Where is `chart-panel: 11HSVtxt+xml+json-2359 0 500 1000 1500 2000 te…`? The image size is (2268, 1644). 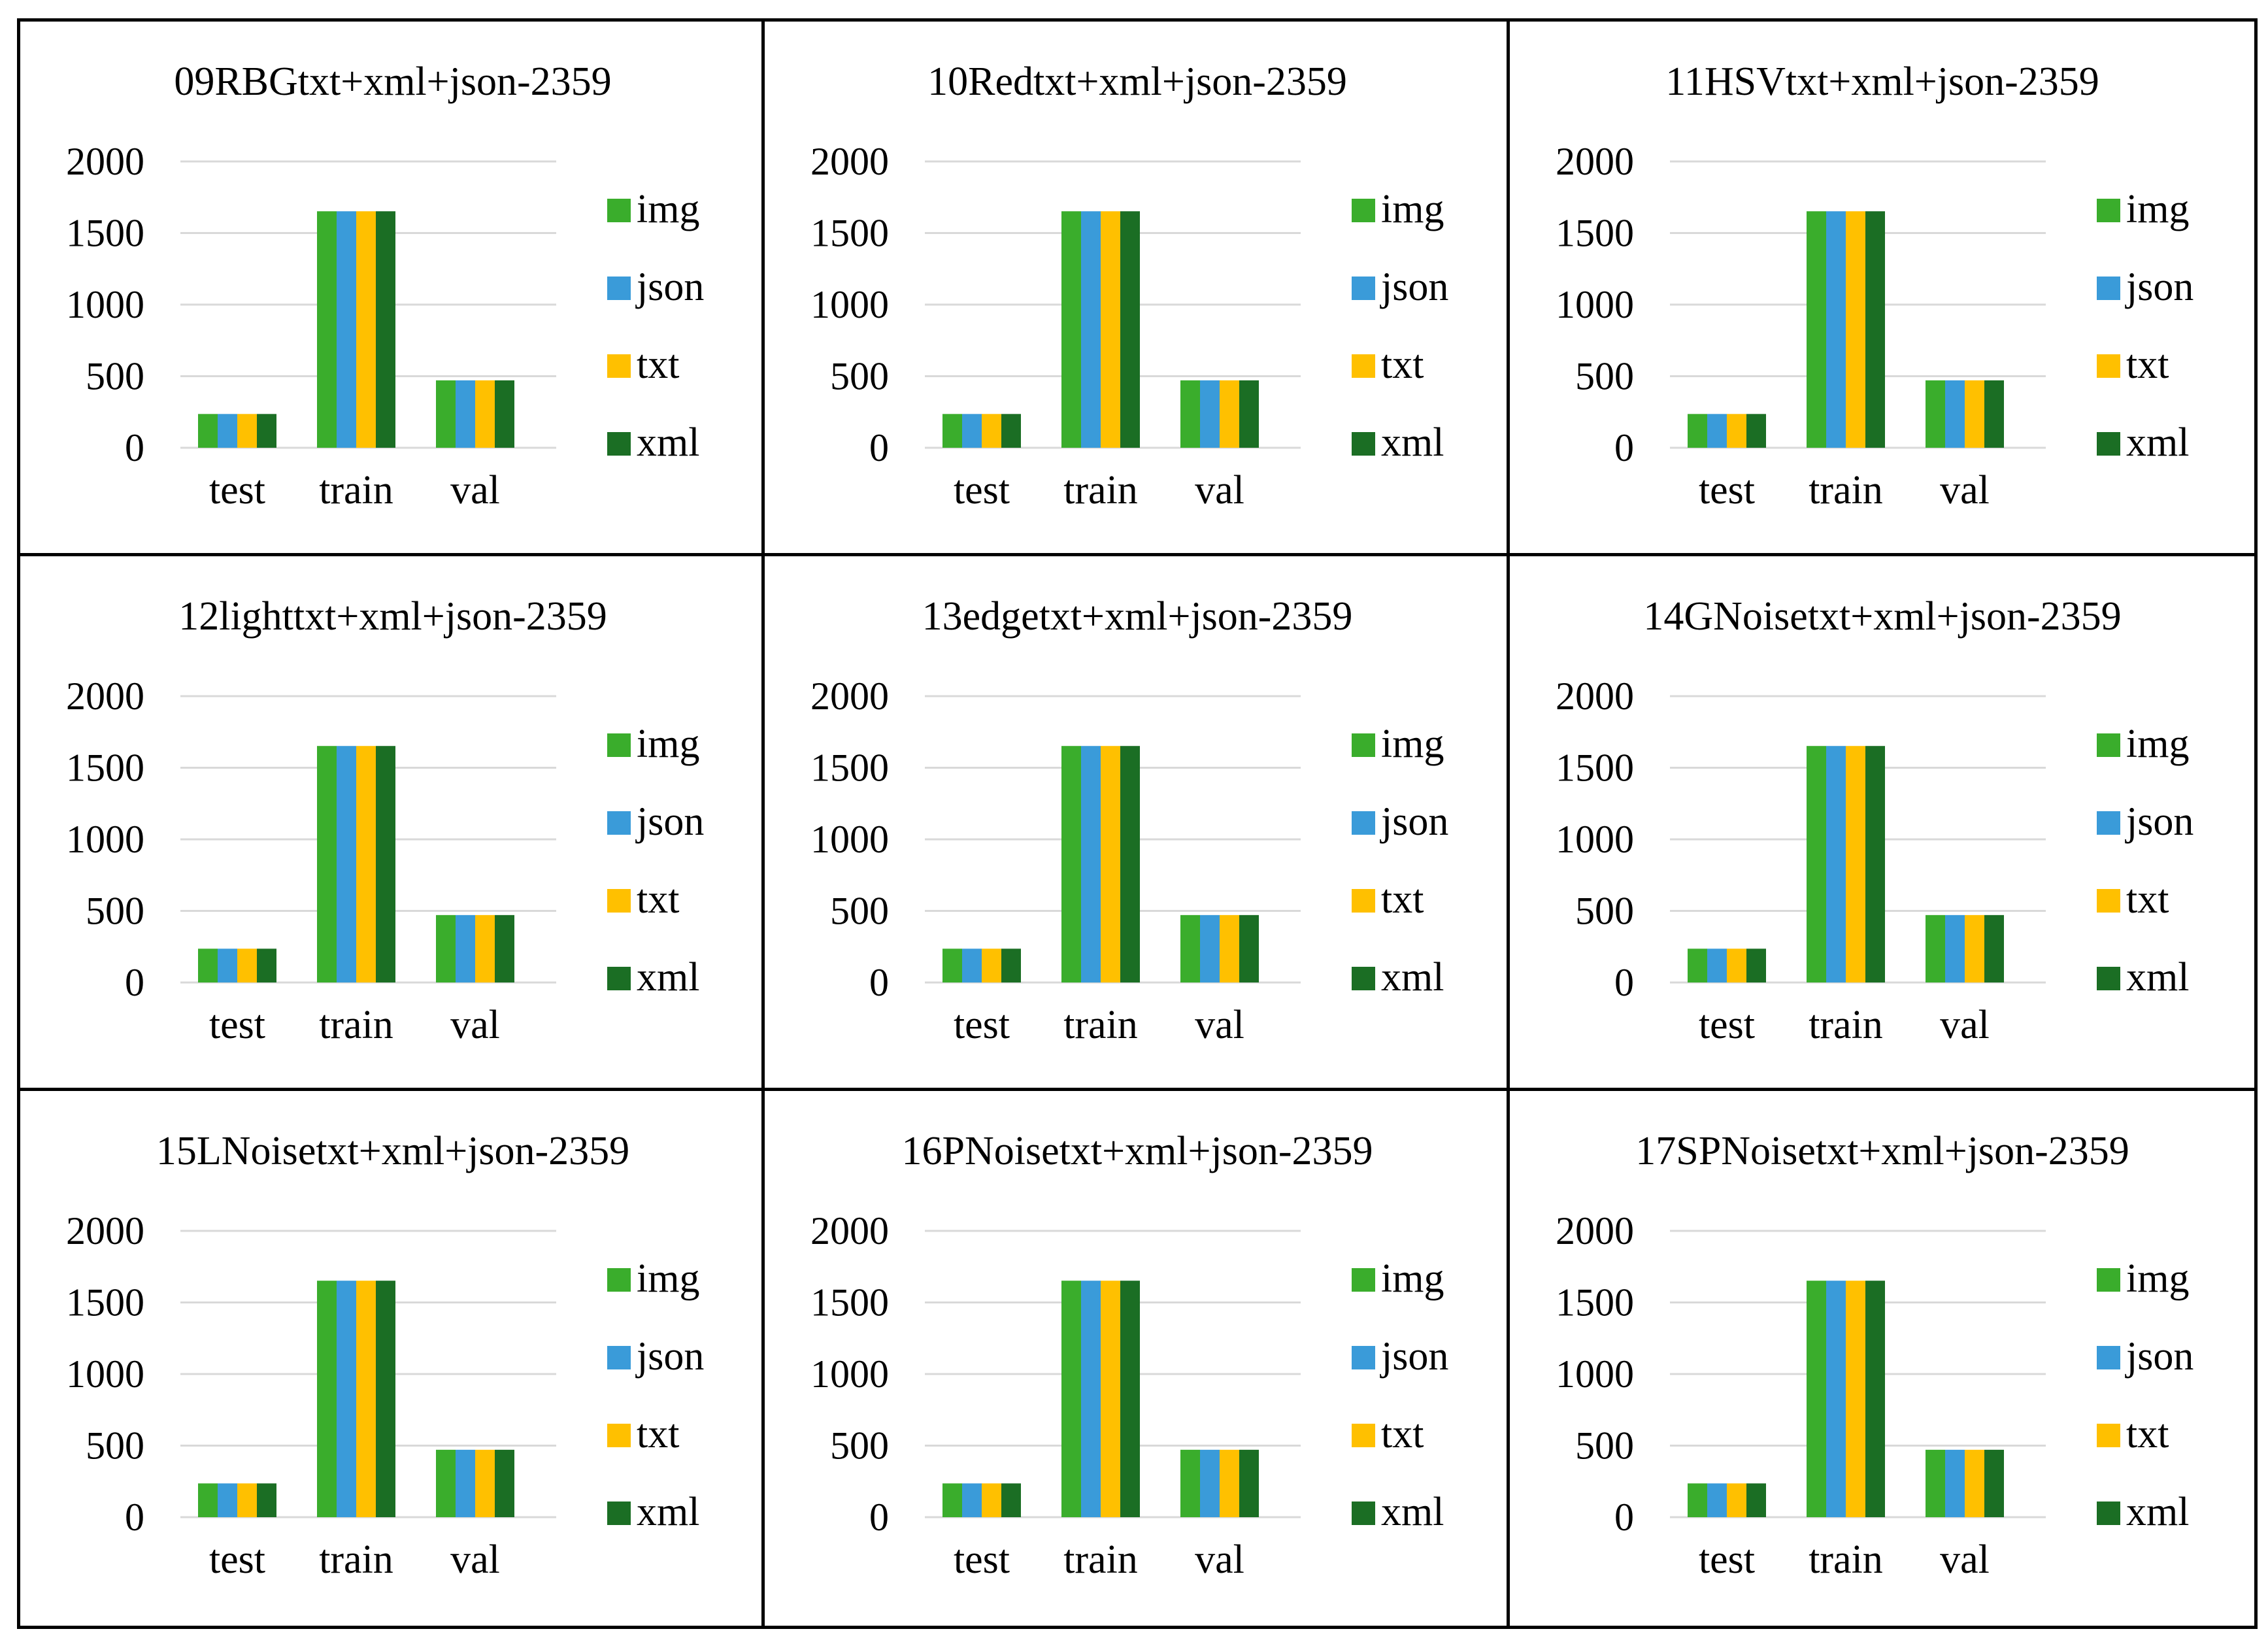 chart-panel: 11HSVtxt+xml+json-2359 0 500 1000 1500 2000 te… is located at coordinates (1881, 289).